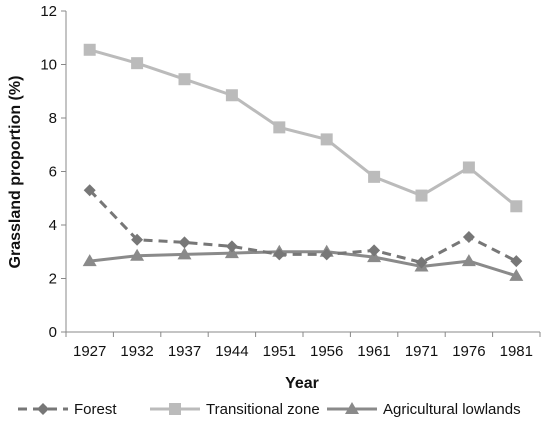  I want to click on x-tick-label: 1961, so click(373, 351).